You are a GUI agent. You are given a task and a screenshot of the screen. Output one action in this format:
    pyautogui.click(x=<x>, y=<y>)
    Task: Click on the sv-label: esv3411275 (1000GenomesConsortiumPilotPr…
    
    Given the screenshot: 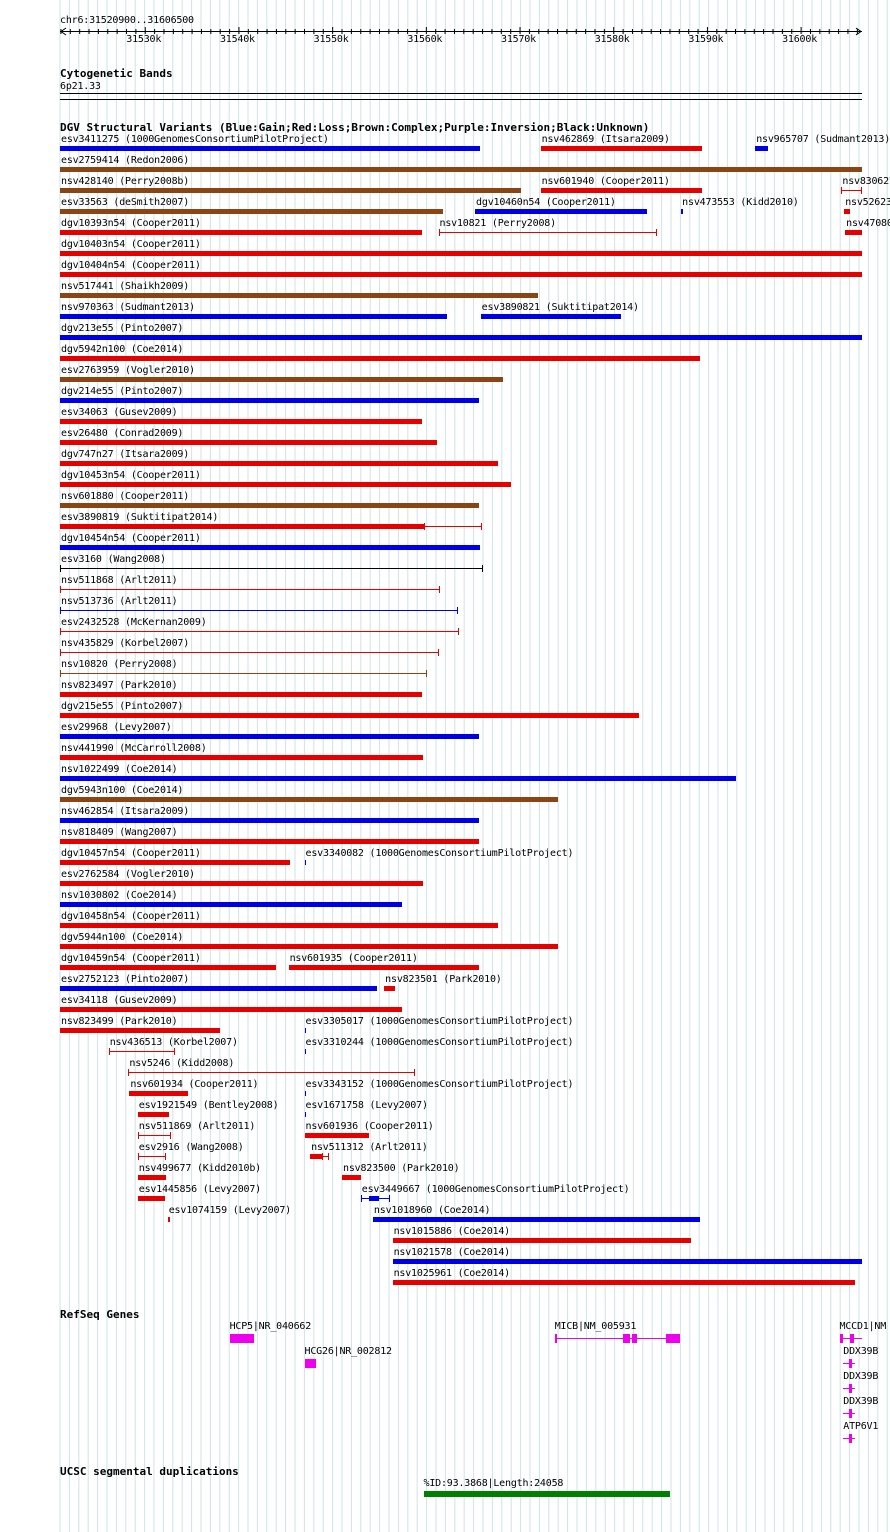 What is the action you would take?
    pyautogui.click(x=195, y=139)
    